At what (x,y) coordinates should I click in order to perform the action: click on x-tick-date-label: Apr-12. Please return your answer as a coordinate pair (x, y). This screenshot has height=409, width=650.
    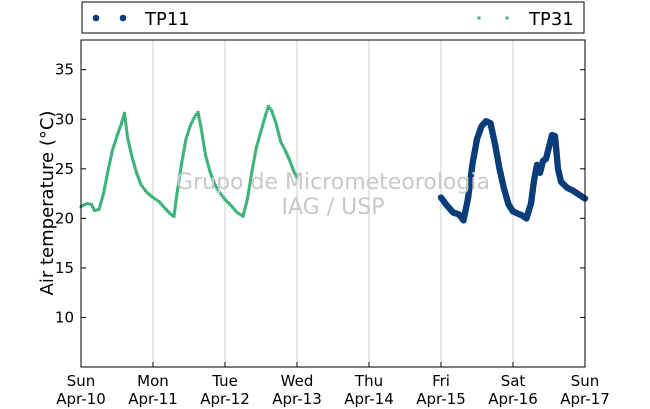
    Looking at the image, I should click on (225, 399).